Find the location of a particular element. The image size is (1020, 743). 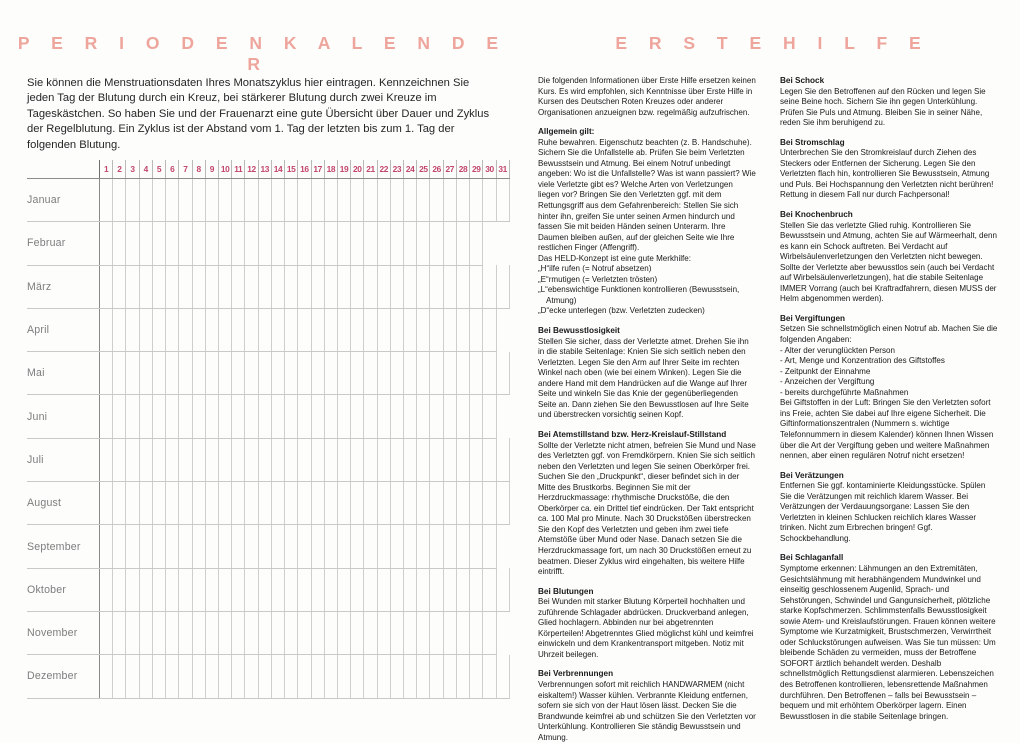

day-cell-märz-25 is located at coordinates (423, 287).